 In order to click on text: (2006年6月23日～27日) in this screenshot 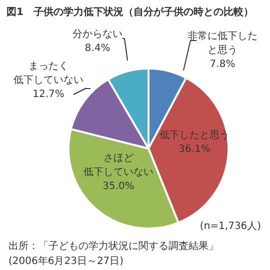, I will do `click(66, 261)`.